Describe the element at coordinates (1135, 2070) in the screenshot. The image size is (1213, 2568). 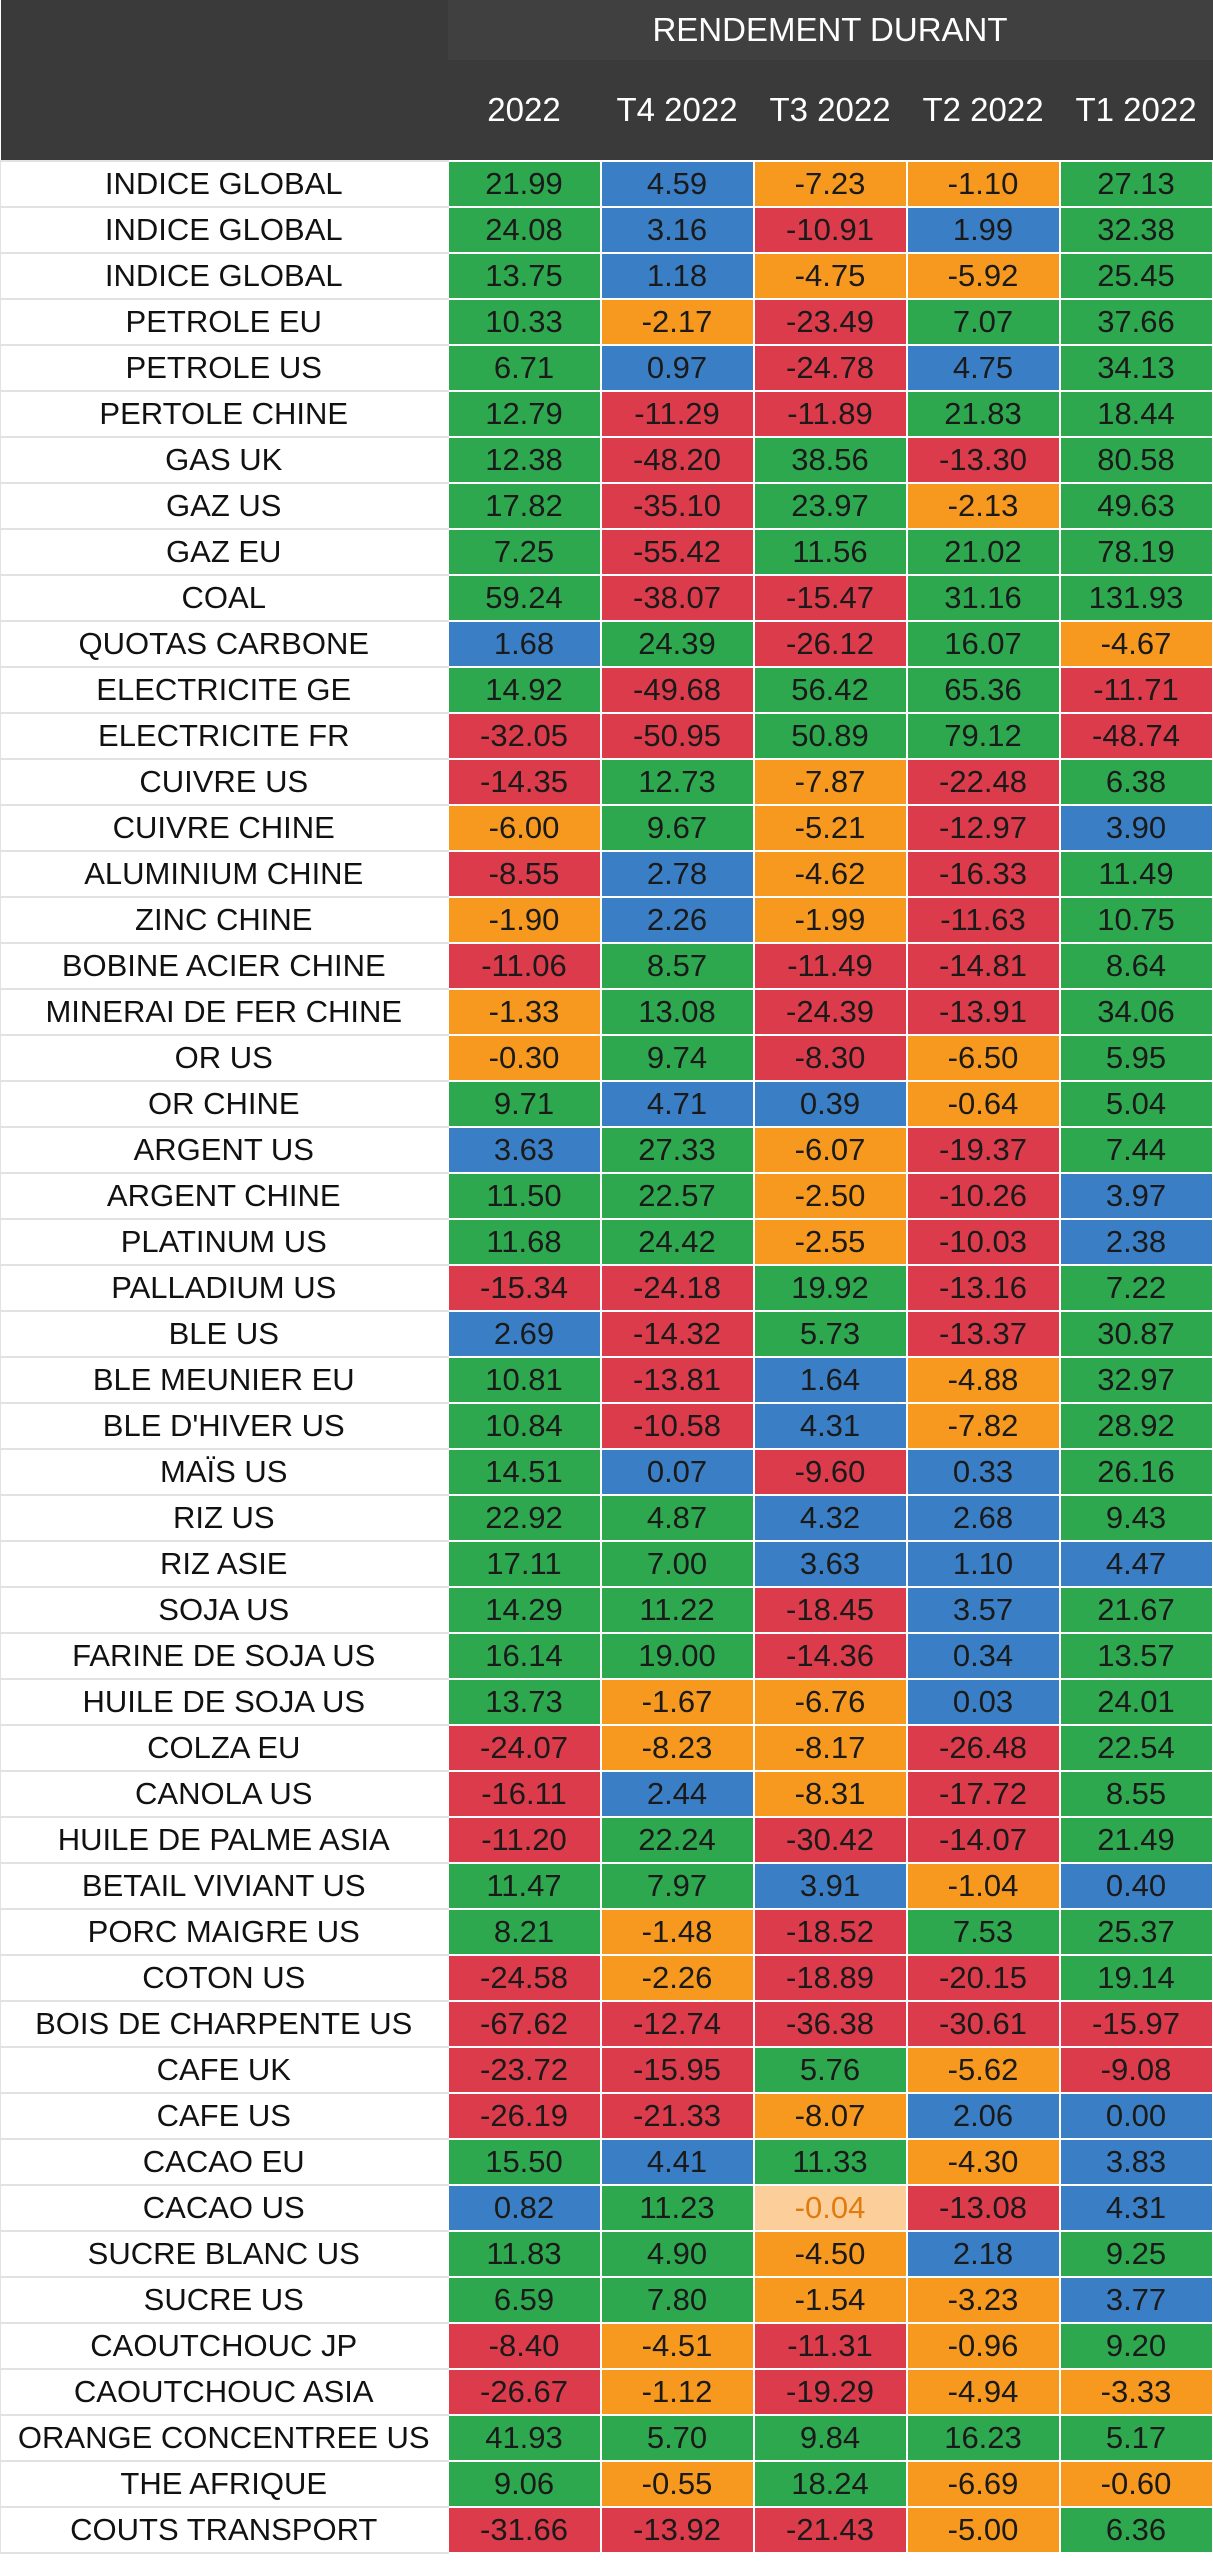
I see `value-cell: -9.08` at that location.